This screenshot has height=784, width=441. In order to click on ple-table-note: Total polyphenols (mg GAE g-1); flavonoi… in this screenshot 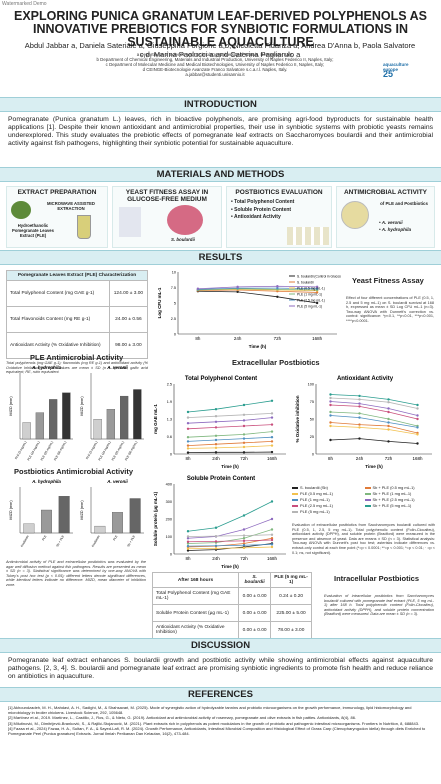, I will do `click(77, 368)`.